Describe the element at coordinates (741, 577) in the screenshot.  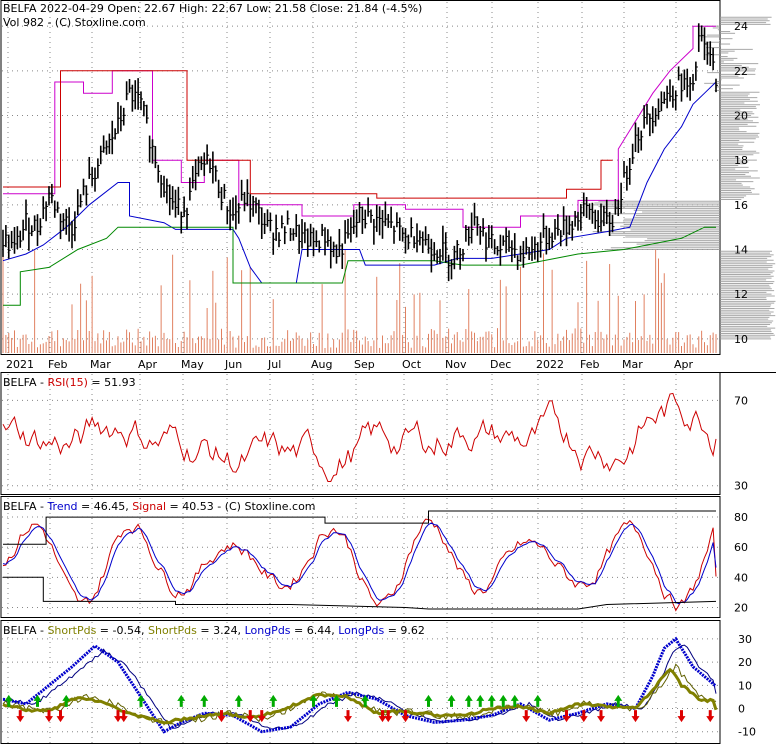
I see `trend-tick-label: 40` at that location.